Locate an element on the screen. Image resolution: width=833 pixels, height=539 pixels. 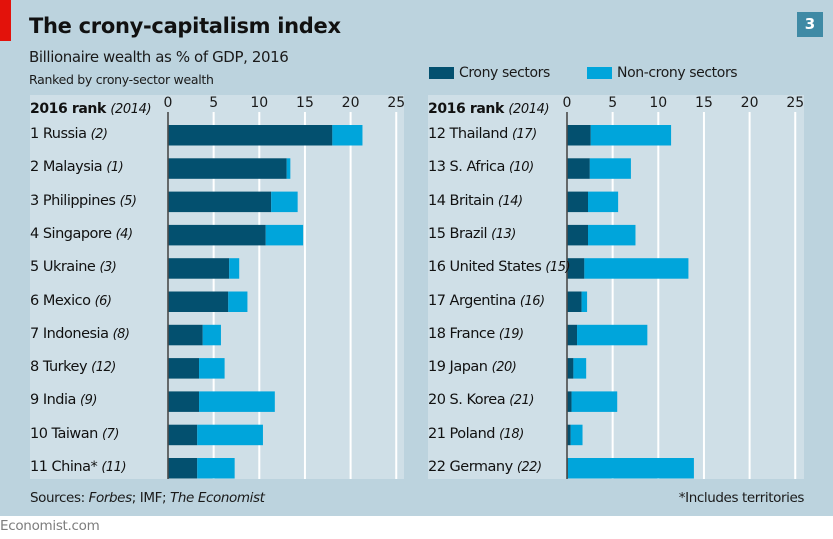
row-label: 15 Brazil (13) is located at coordinates (472, 234).